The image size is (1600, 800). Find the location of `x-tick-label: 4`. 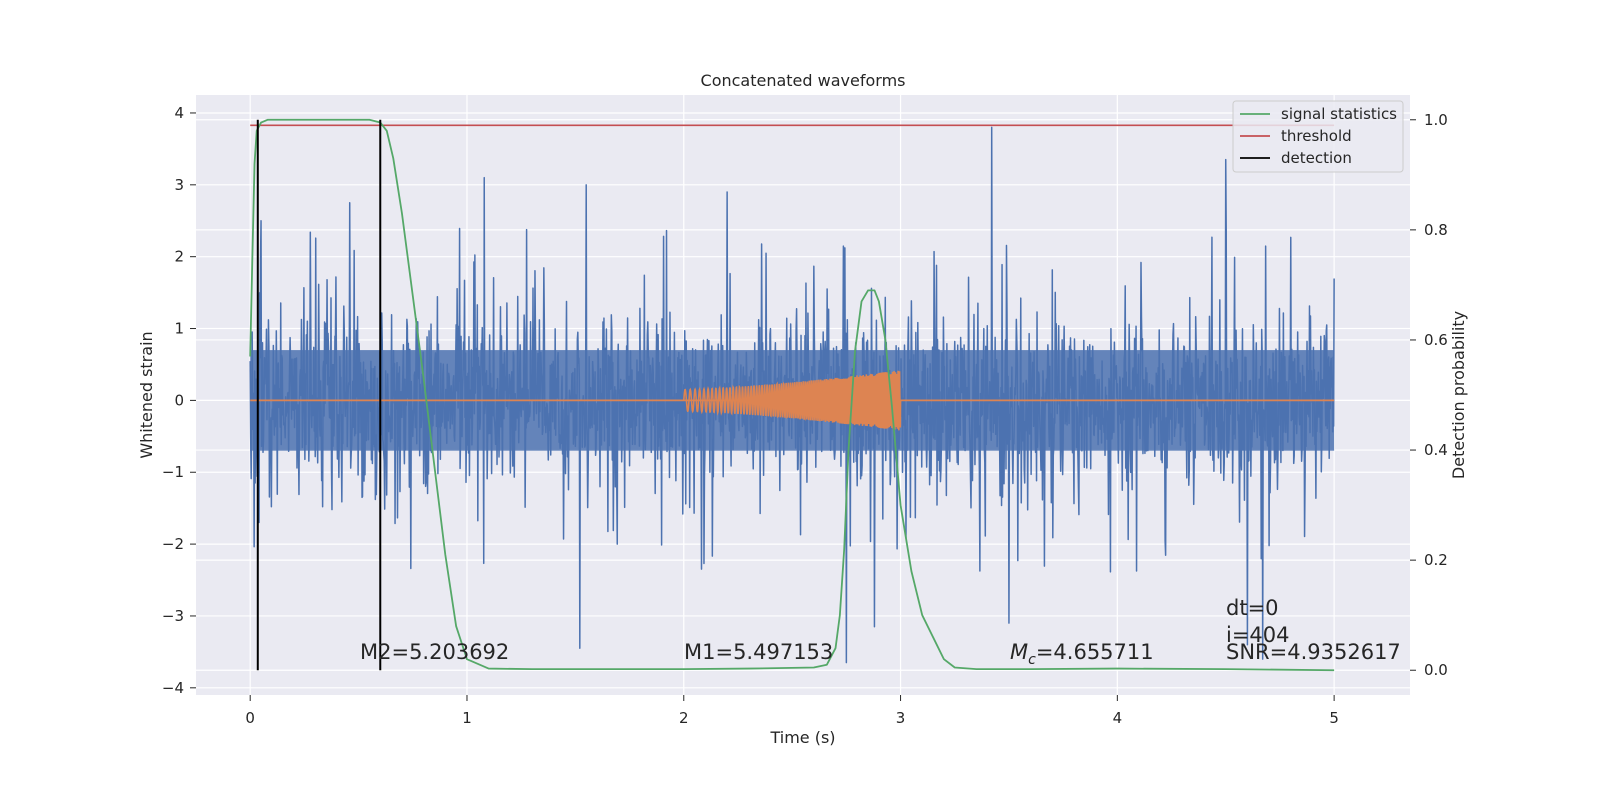

x-tick-label: 4 is located at coordinates (1118, 718).